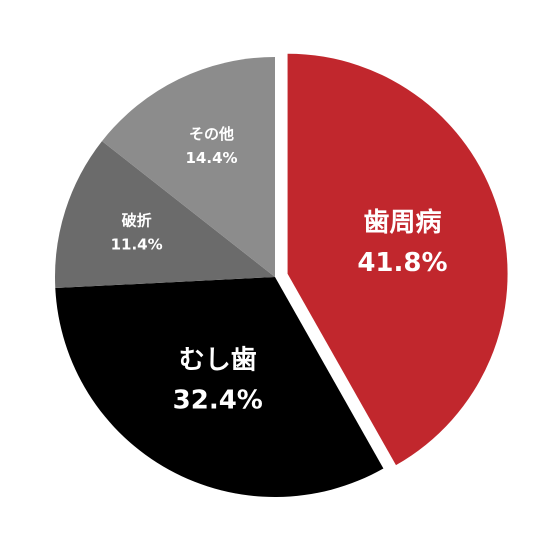 This screenshot has width=550, height=550. I want to click on slice-value: 32.4%, so click(218, 401).